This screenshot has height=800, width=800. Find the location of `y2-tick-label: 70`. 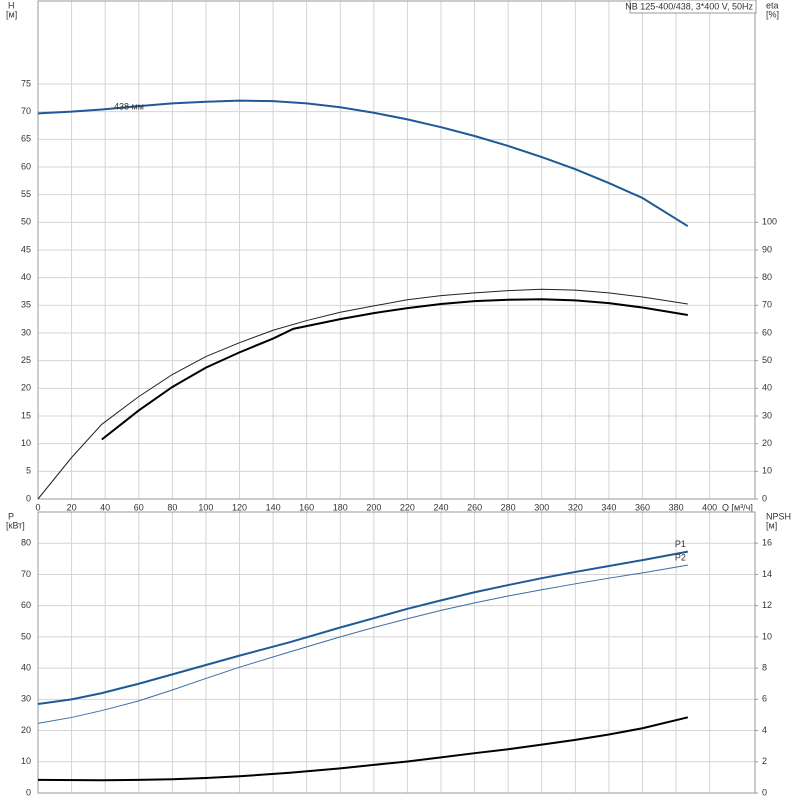

y2-tick-label: 70 is located at coordinates (767, 305).